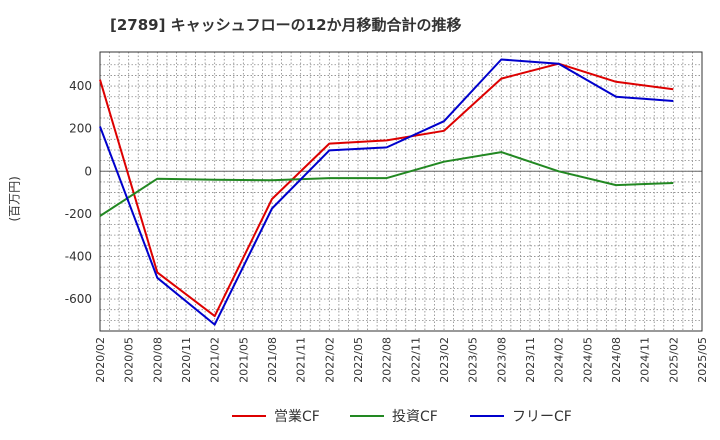 The width and height of the screenshot is (720, 440). I want to click on x-tick-label: 2023/05, so click(473, 360).